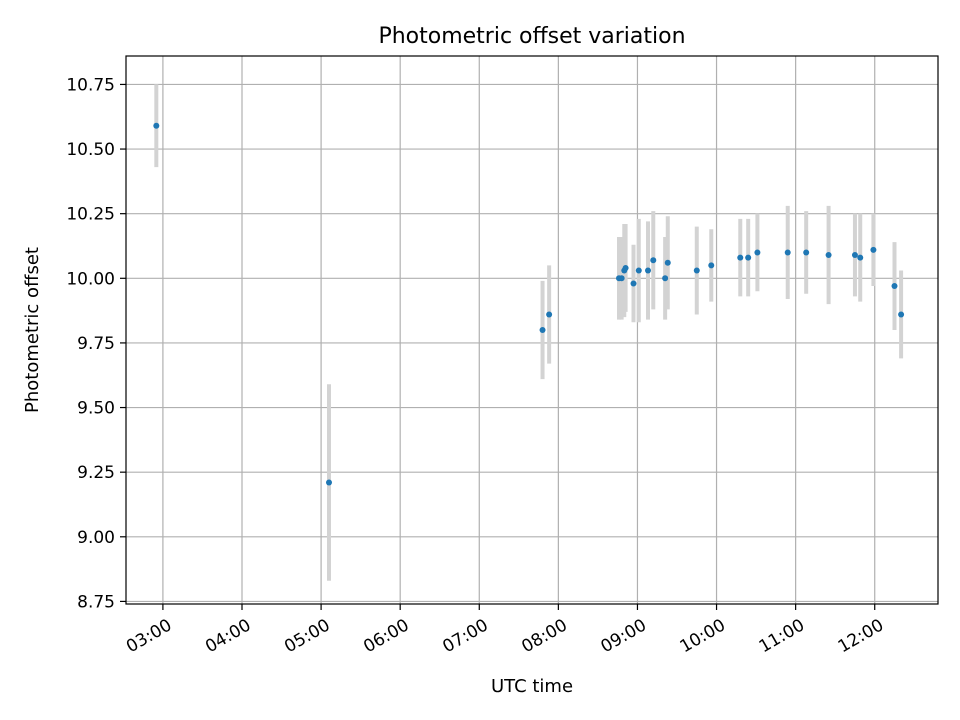 The width and height of the screenshot is (960, 720). What do you see at coordinates (465, 636) in the screenshot?
I see `x-tick-label: 07:00` at bounding box center [465, 636].